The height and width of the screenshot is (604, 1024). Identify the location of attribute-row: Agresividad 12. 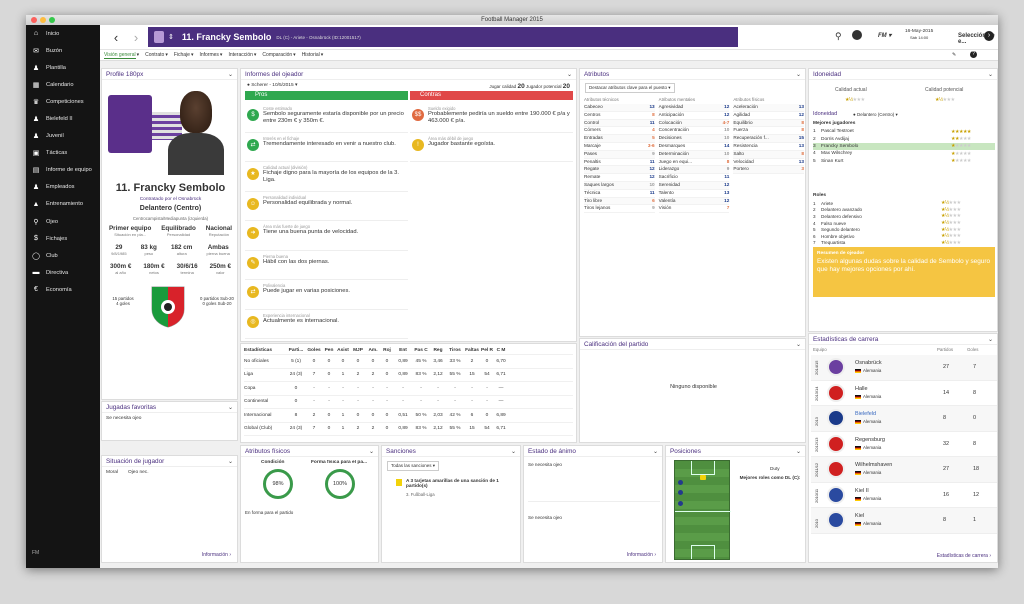
(694, 108).